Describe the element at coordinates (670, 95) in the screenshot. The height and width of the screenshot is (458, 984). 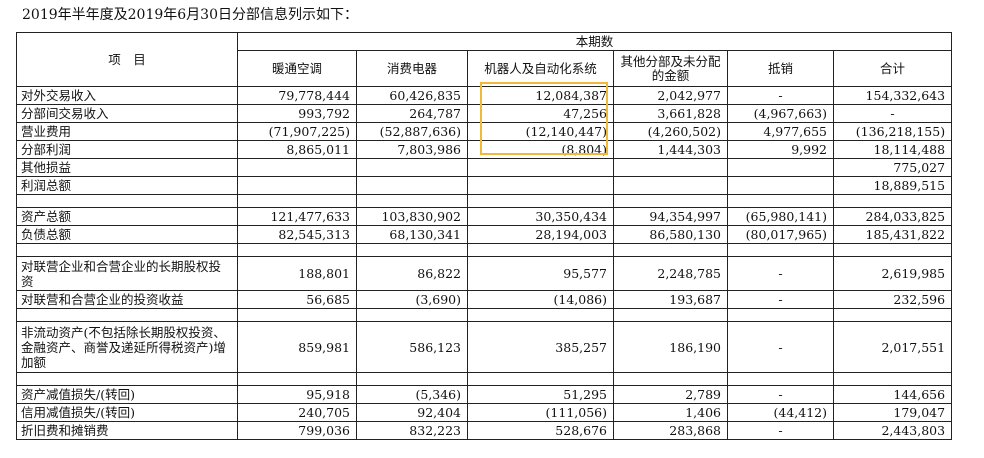
I see `cell-value: 2,042,977` at that location.